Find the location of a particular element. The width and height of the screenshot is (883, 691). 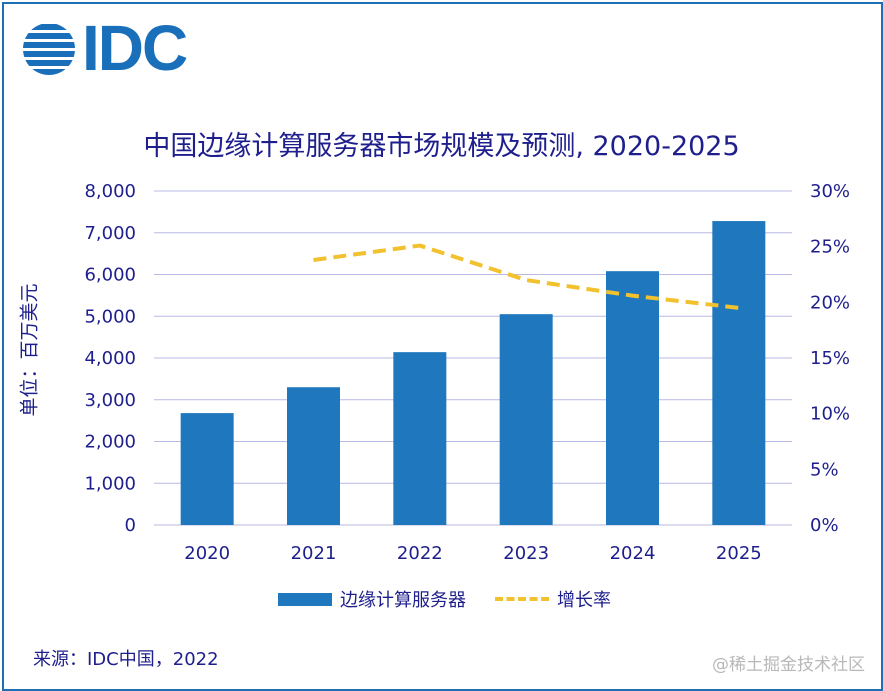

y2-tick-label: 0% is located at coordinates (824, 525).